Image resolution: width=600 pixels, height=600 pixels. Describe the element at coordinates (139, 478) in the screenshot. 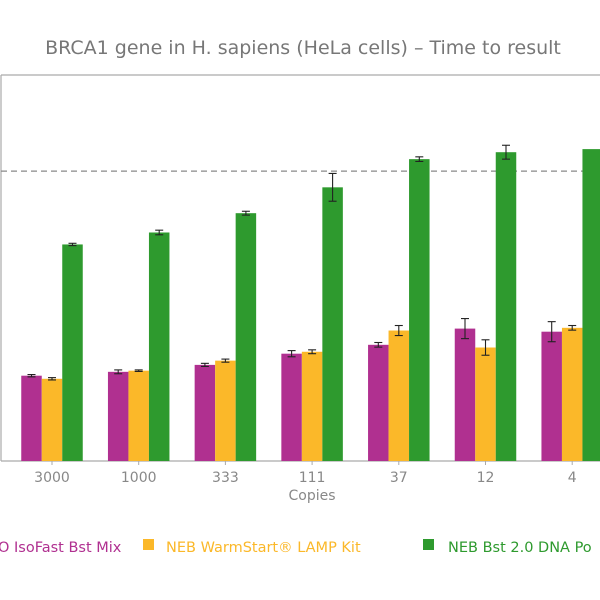

I see `x-tick-label-1000: 1000` at that location.